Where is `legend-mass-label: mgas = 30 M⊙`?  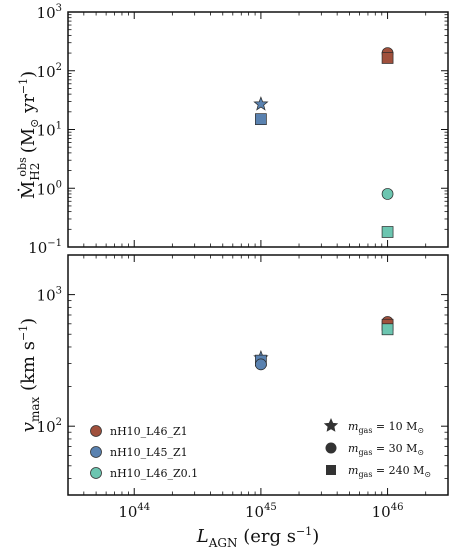
legend-mass-label: mgas = 30 M⊙ is located at coordinates (386, 449).